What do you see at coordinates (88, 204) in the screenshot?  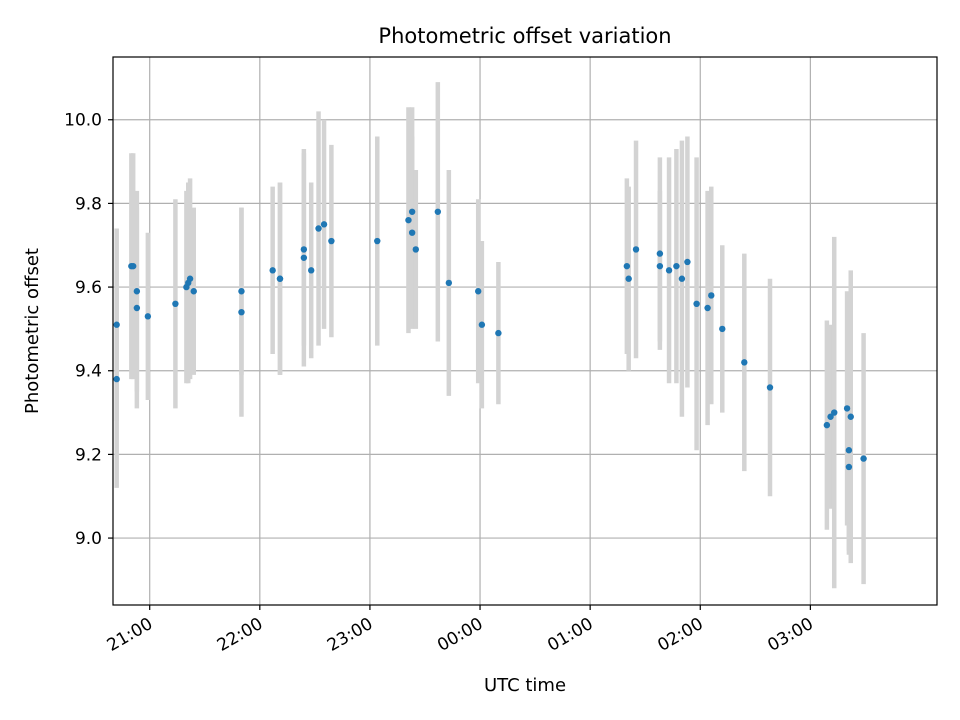 I see `y-tick-label: 9.8` at bounding box center [88, 204].